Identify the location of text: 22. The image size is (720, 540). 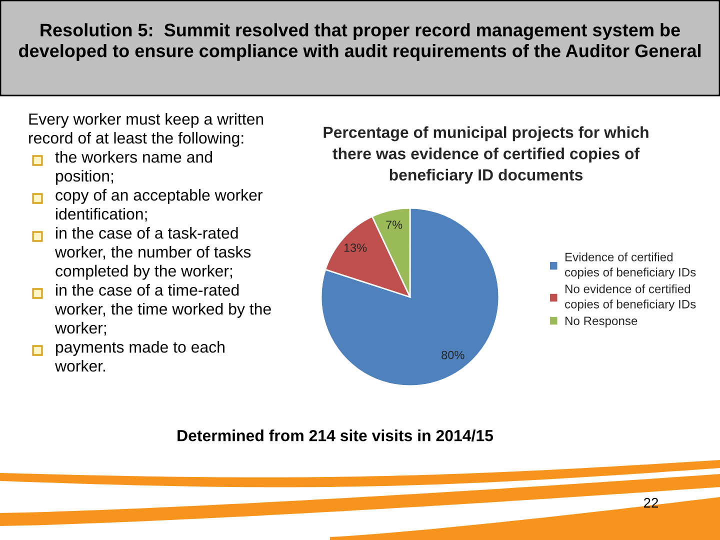
(651, 503).